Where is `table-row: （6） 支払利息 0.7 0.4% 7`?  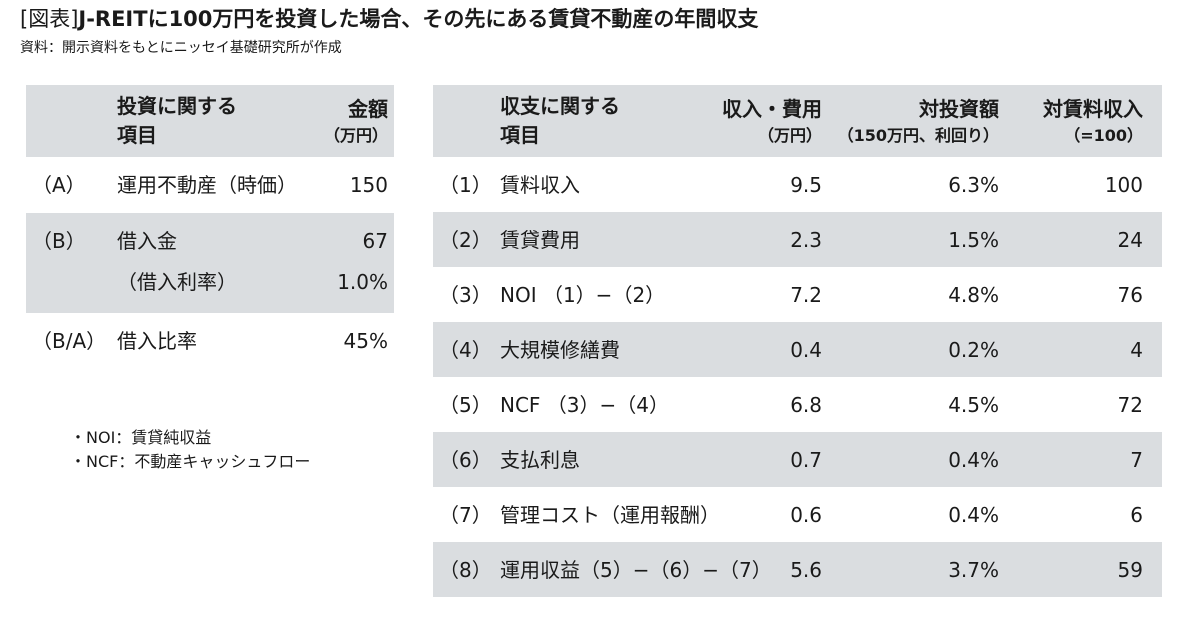 table-row: （6） 支払利息 0.7 0.4% 7 is located at coordinates (797, 459).